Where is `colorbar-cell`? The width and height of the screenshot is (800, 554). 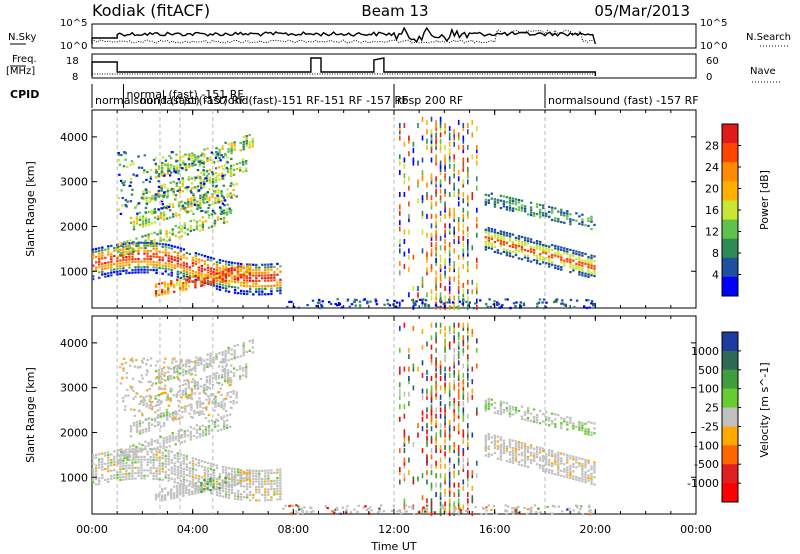 colorbar-cell is located at coordinates (730, 474).